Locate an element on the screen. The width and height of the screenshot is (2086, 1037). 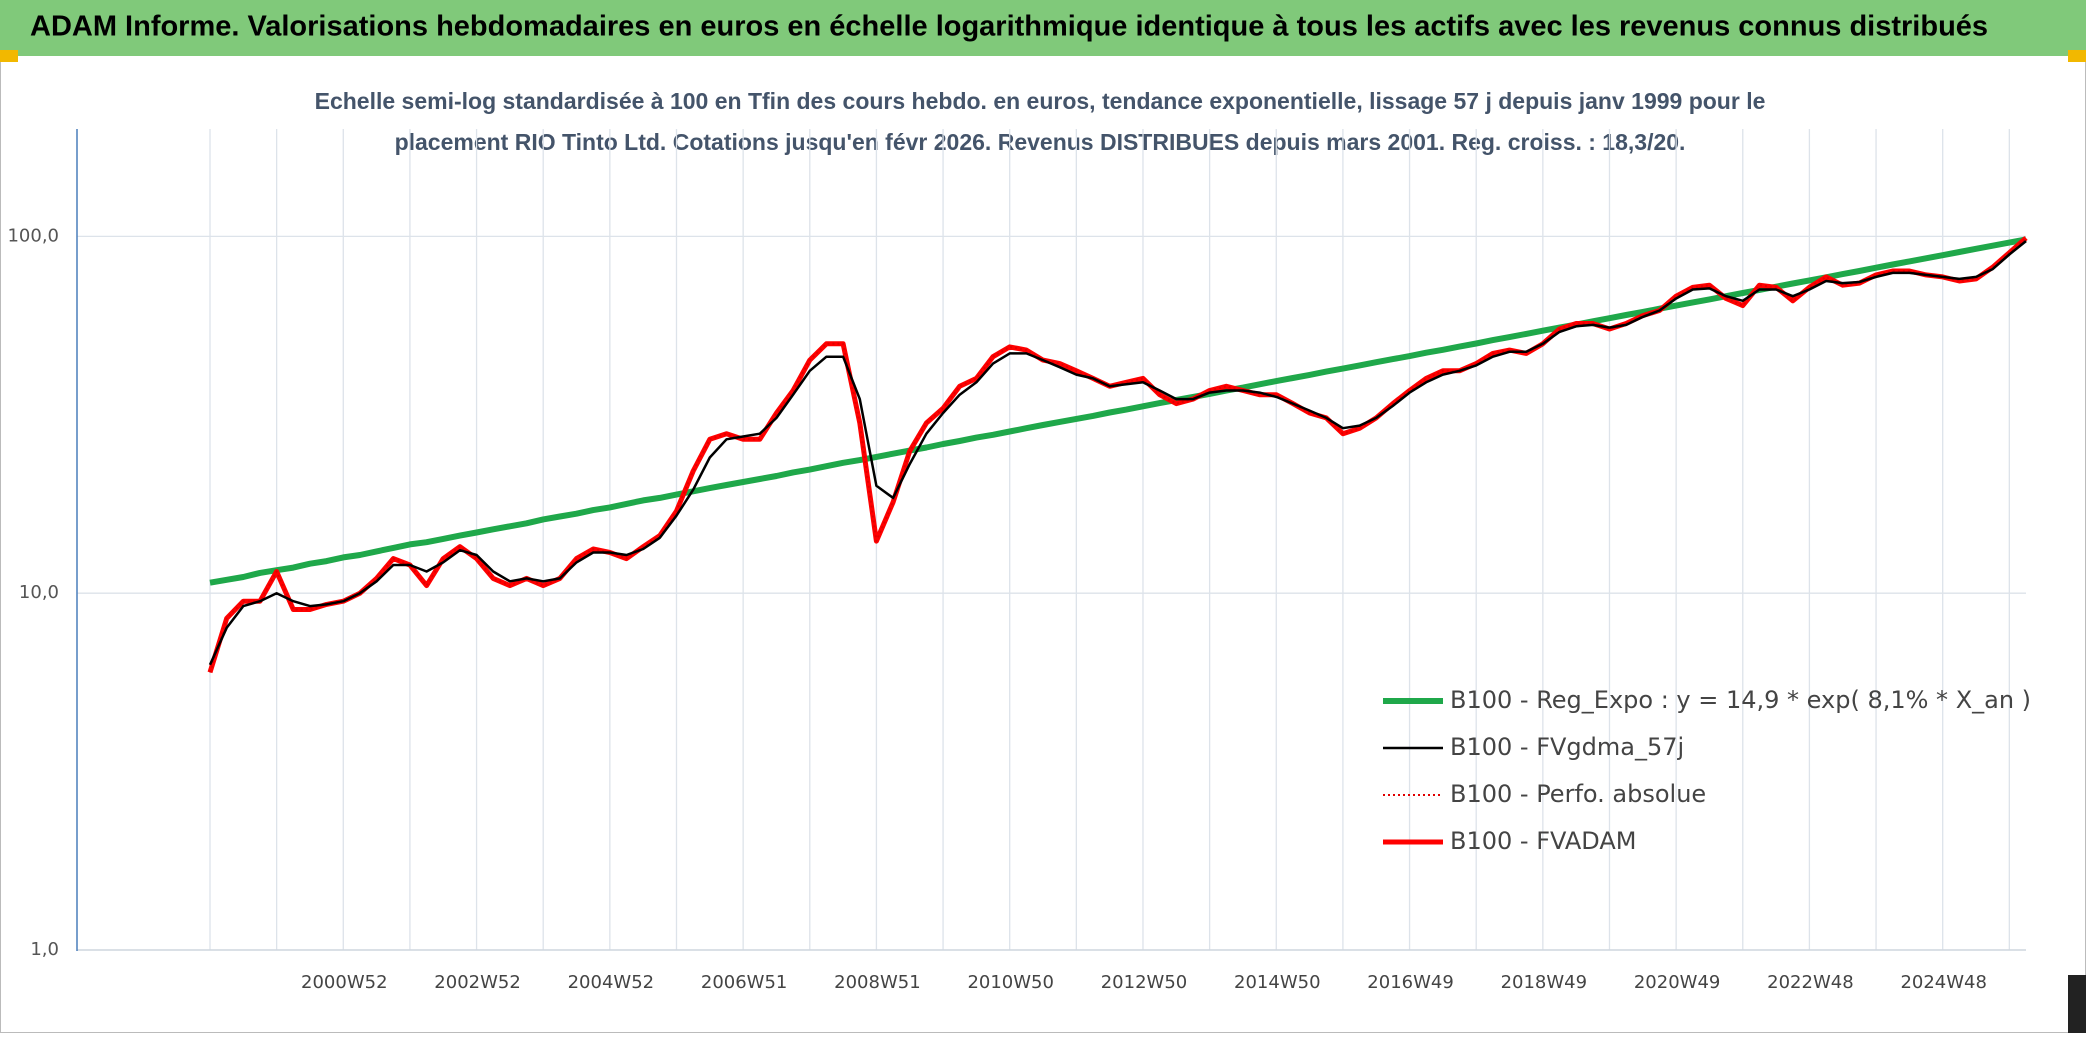
x-tick-label: 2002W52 is located at coordinates (477, 982).